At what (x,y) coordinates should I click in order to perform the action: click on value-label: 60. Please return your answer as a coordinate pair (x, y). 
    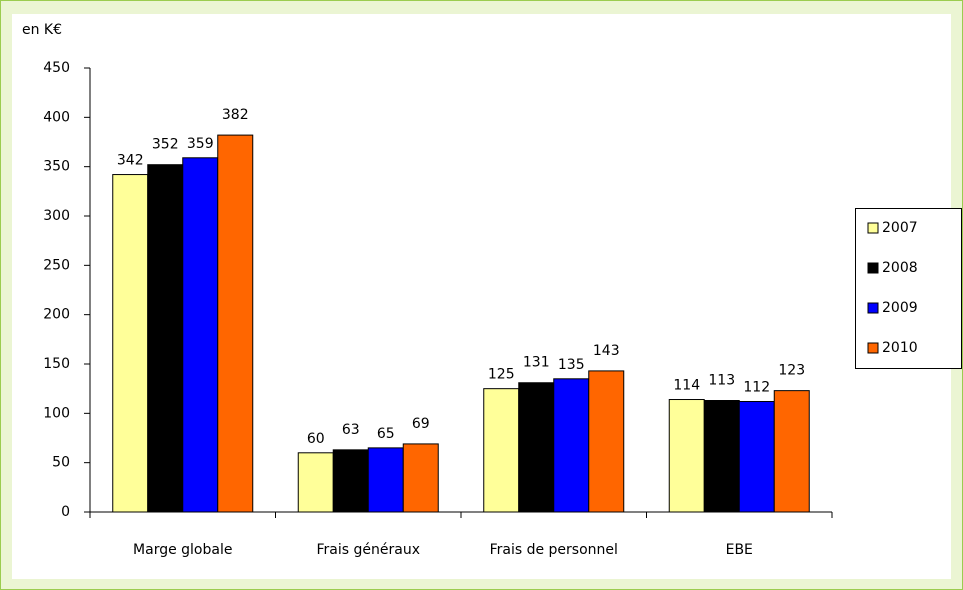
    Looking at the image, I should click on (316, 439).